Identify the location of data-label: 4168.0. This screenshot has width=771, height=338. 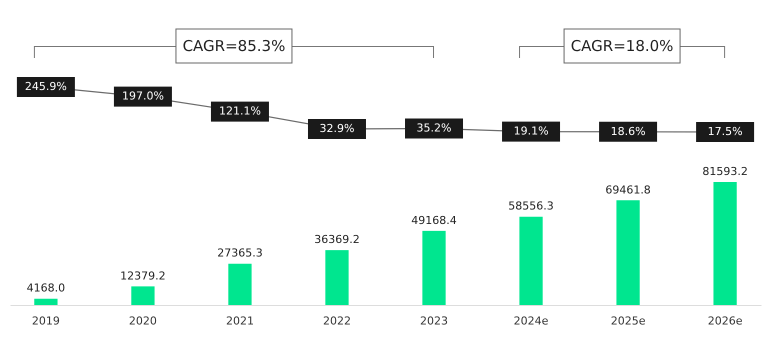
(46, 288).